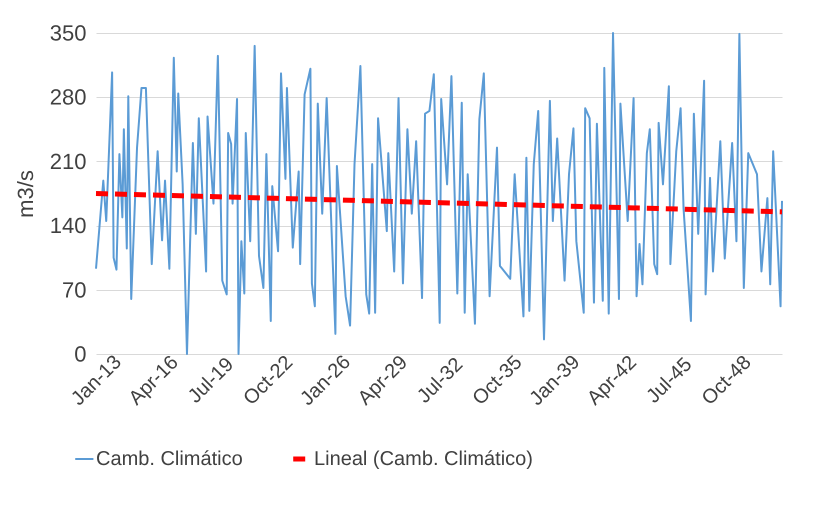 Image resolution: width=824 pixels, height=525 pixels. Describe the element at coordinates (68, 161) in the screenshot. I see `y-tick-label: 210` at that location.